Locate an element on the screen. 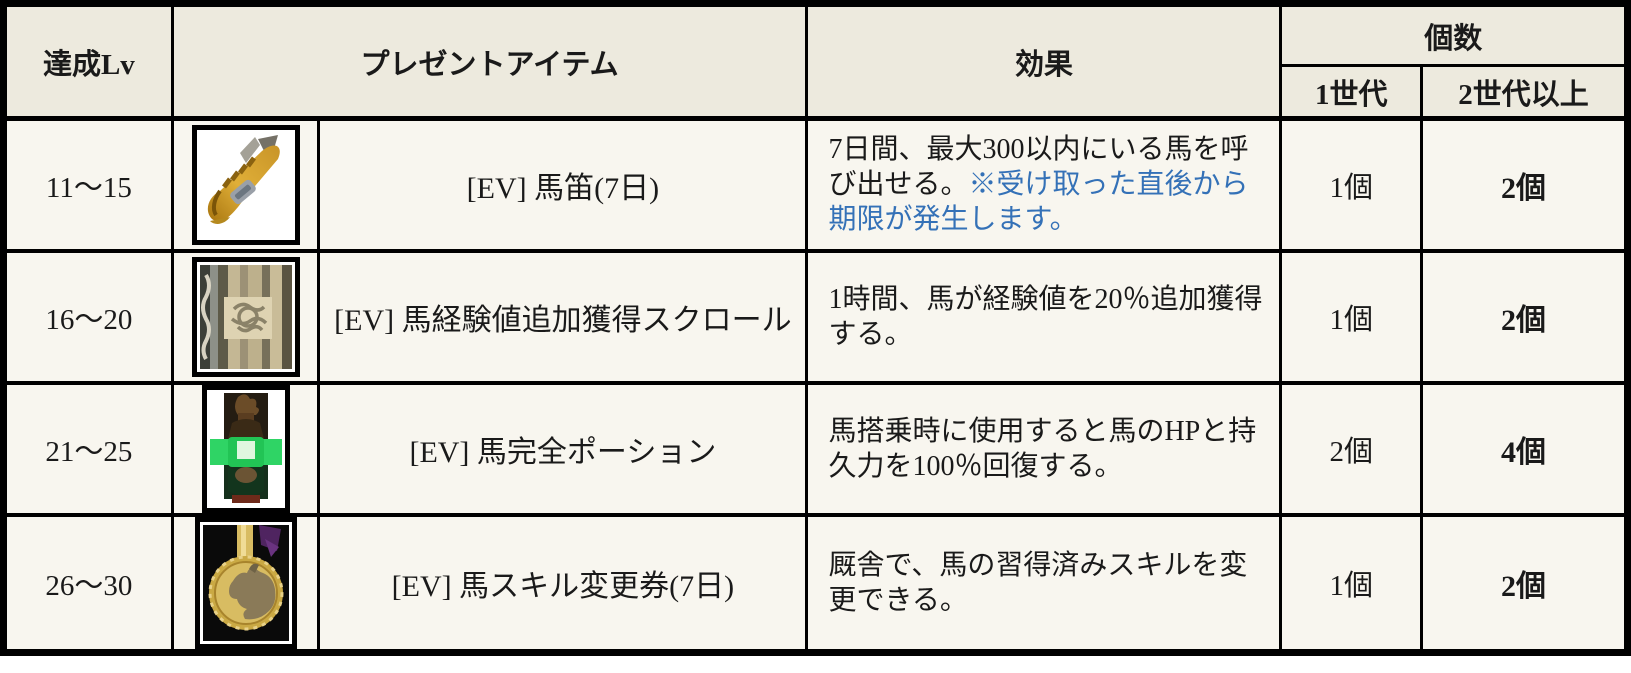  header-level: 達成Lv is located at coordinates (88, 61).